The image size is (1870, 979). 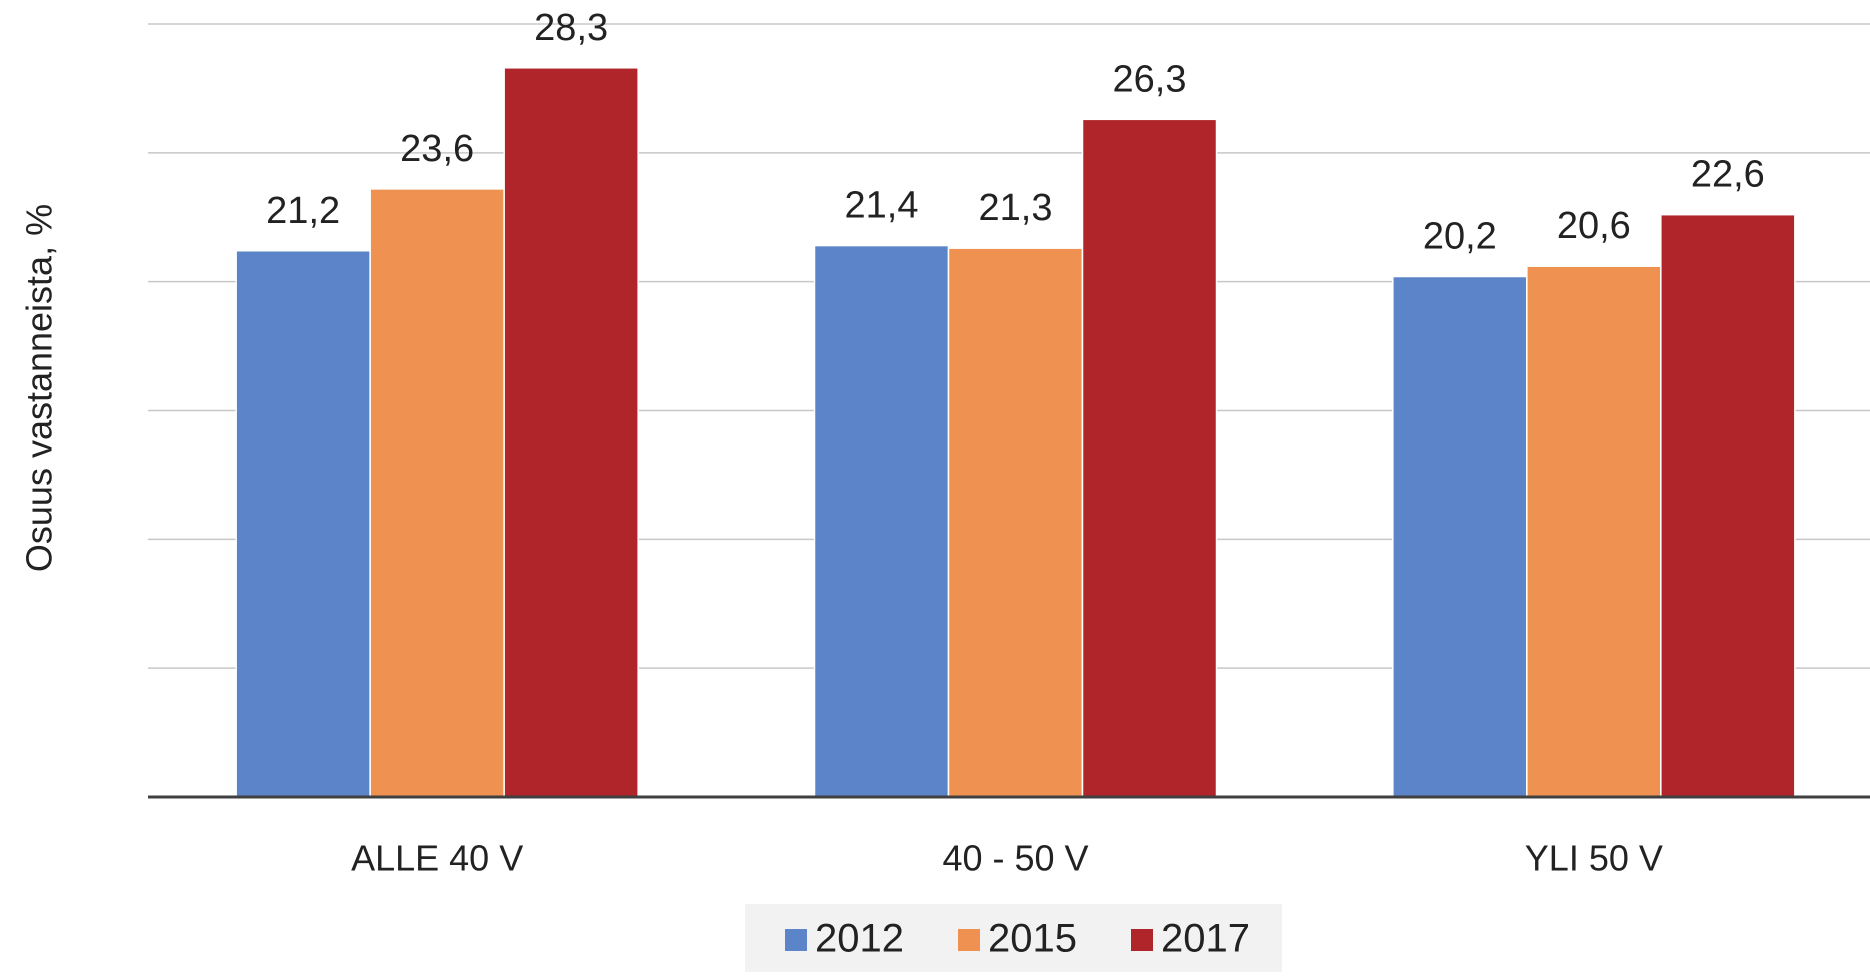 I want to click on data-label: 21,3, so click(x=1016, y=208).